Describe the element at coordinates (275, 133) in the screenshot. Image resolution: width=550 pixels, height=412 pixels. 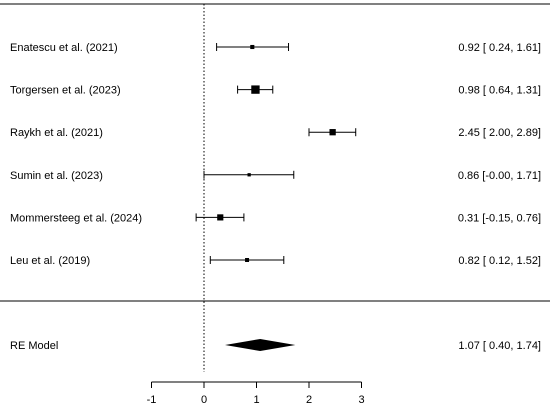
I see `study-row: Raykh et al. (2021) 2.45 [ 2.00, 2.89]` at that location.